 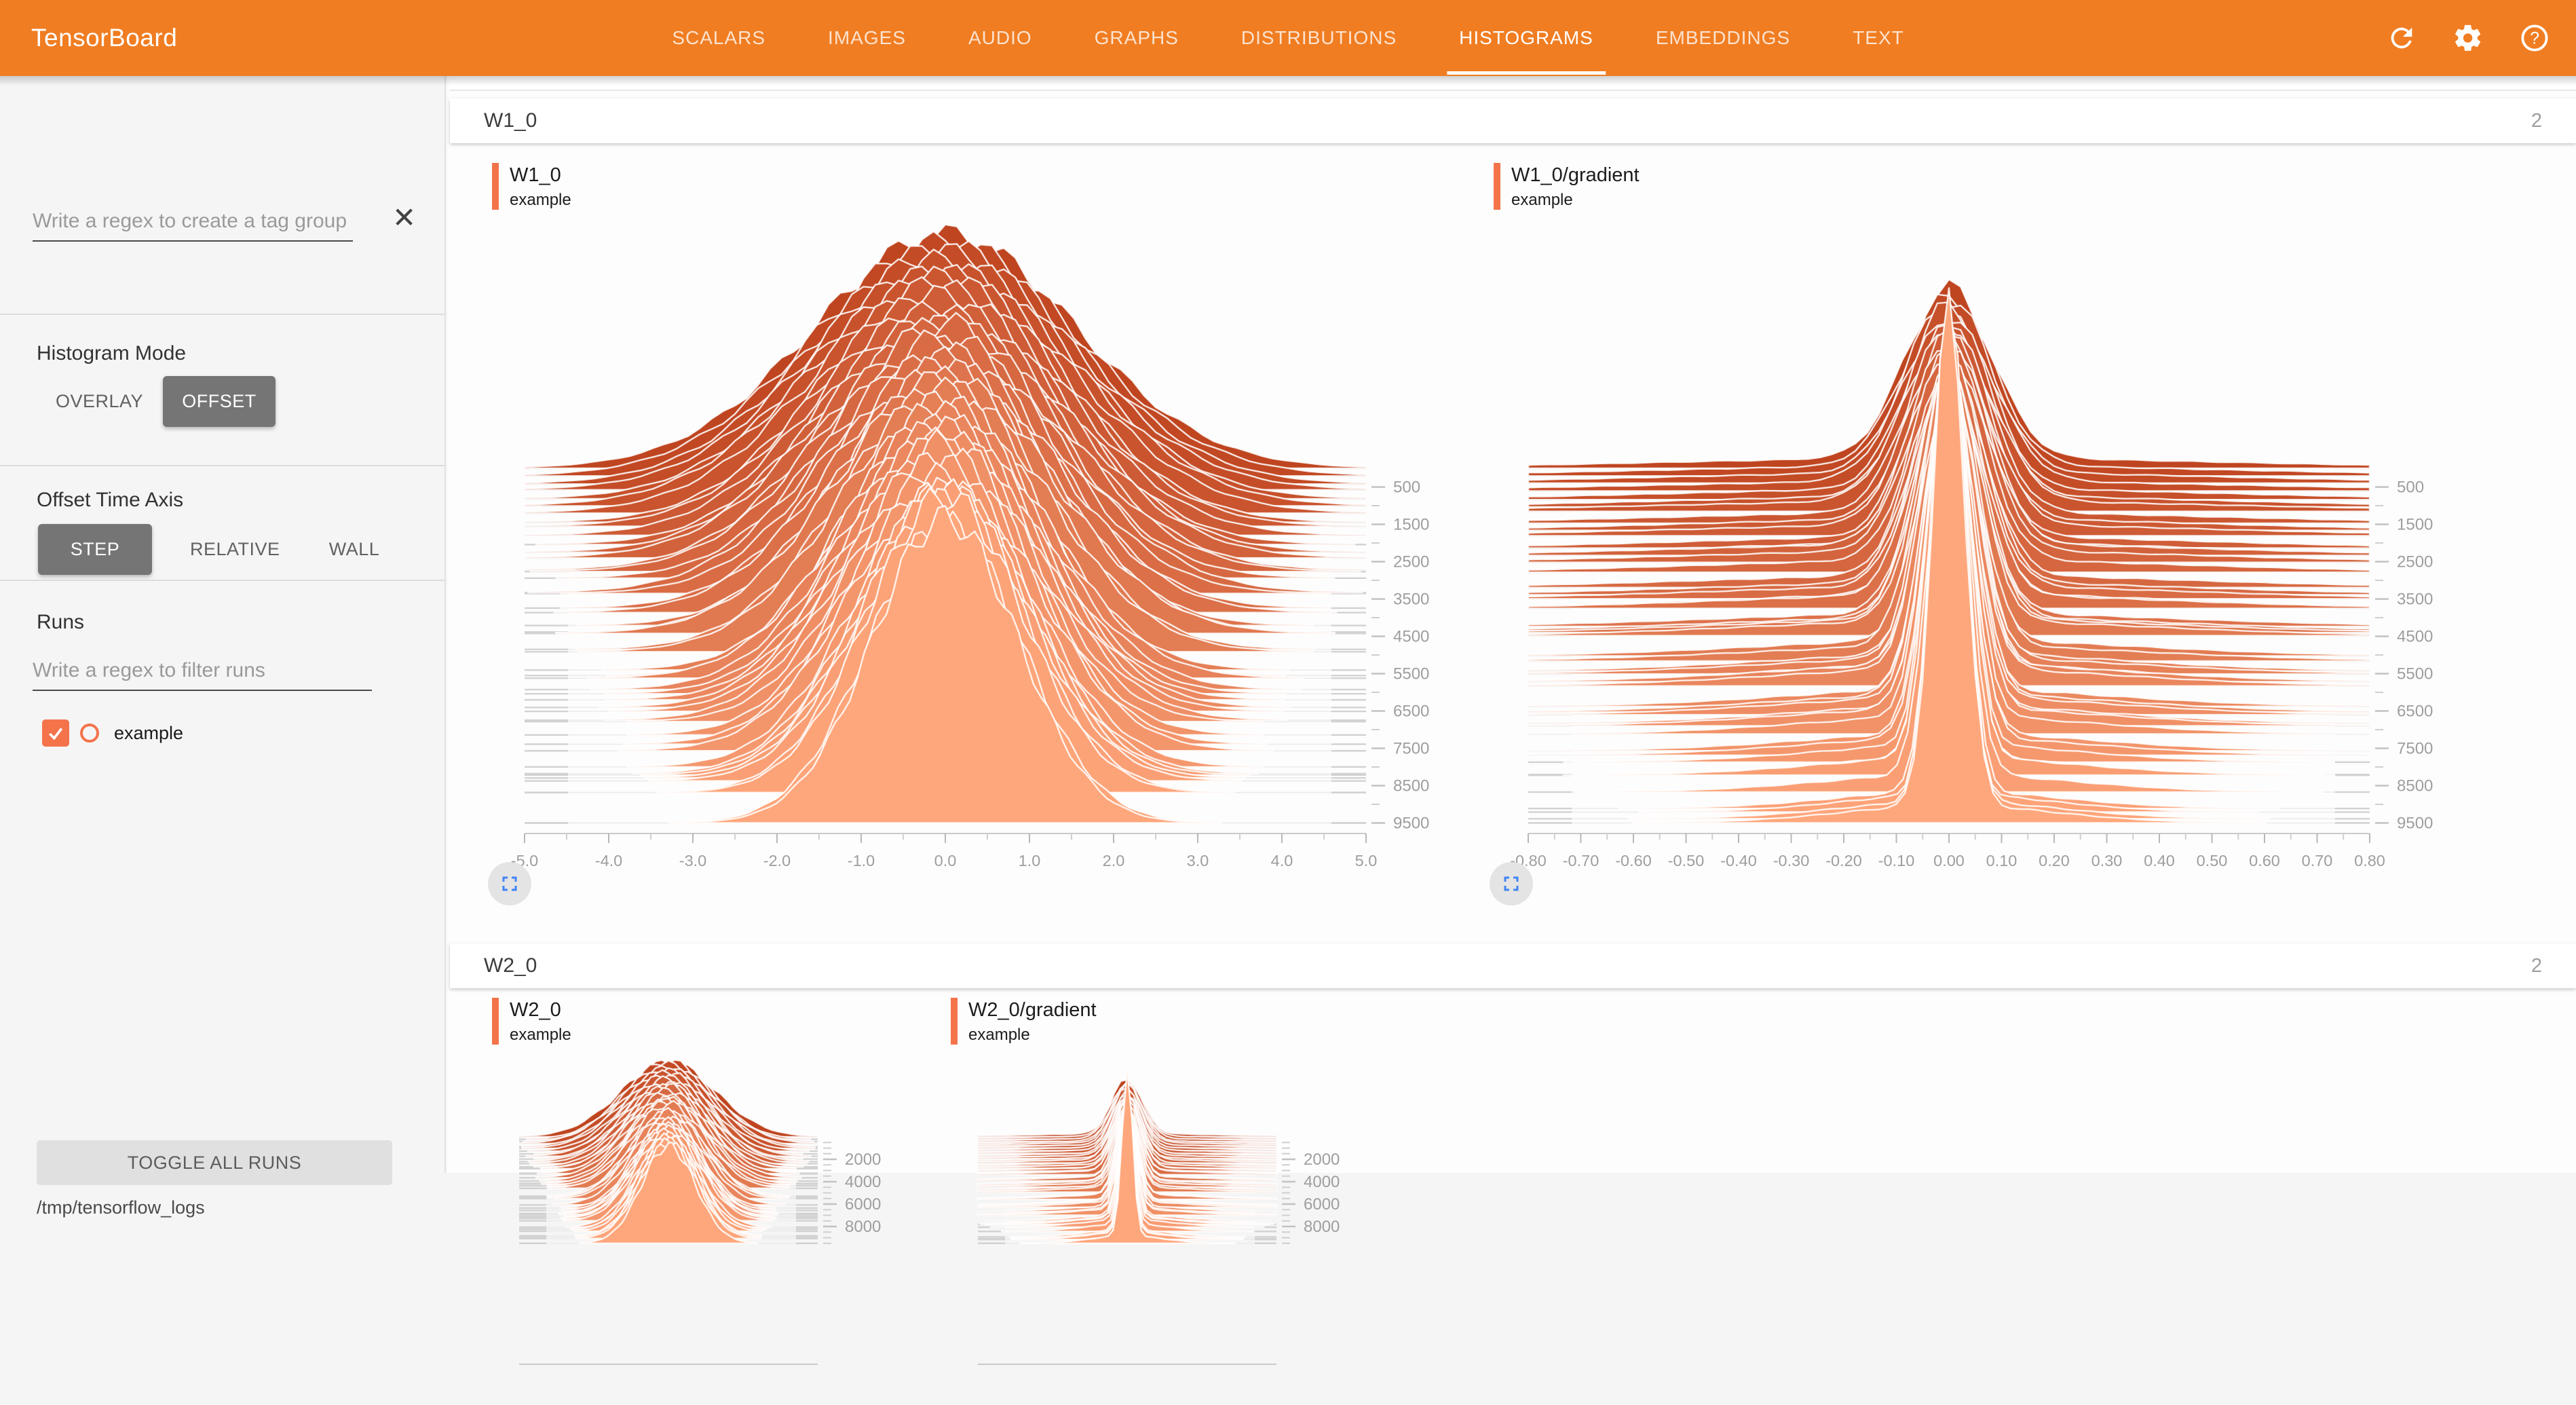 What do you see at coordinates (2468, 38) in the screenshot?
I see `settings-icon` at bounding box center [2468, 38].